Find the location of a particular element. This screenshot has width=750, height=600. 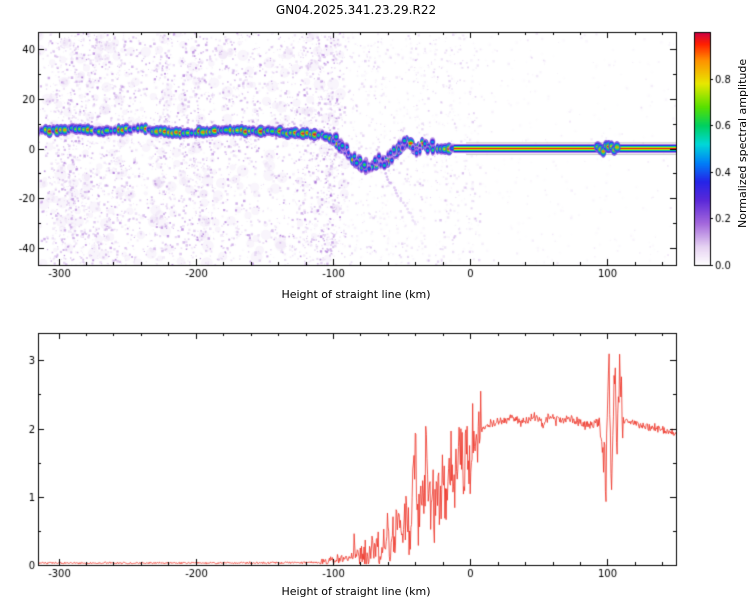

figure-title: GN04.2025.341.23.29.R22 is located at coordinates (356, 10).